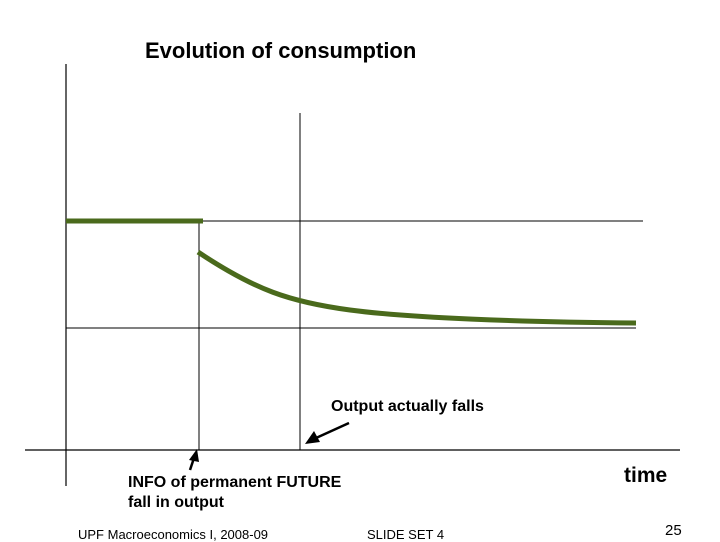 The image size is (720, 542). I want to click on output-falls-annotation: Output actually falls, so click(407, 406).